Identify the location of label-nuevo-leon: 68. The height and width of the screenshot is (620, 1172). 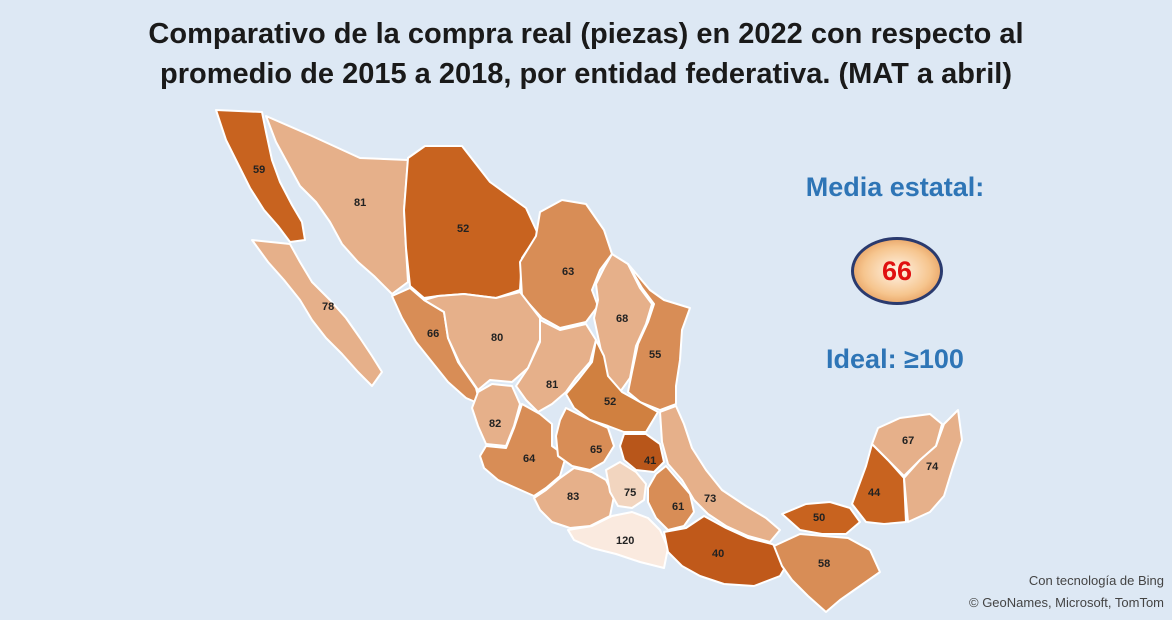
(622, 319).